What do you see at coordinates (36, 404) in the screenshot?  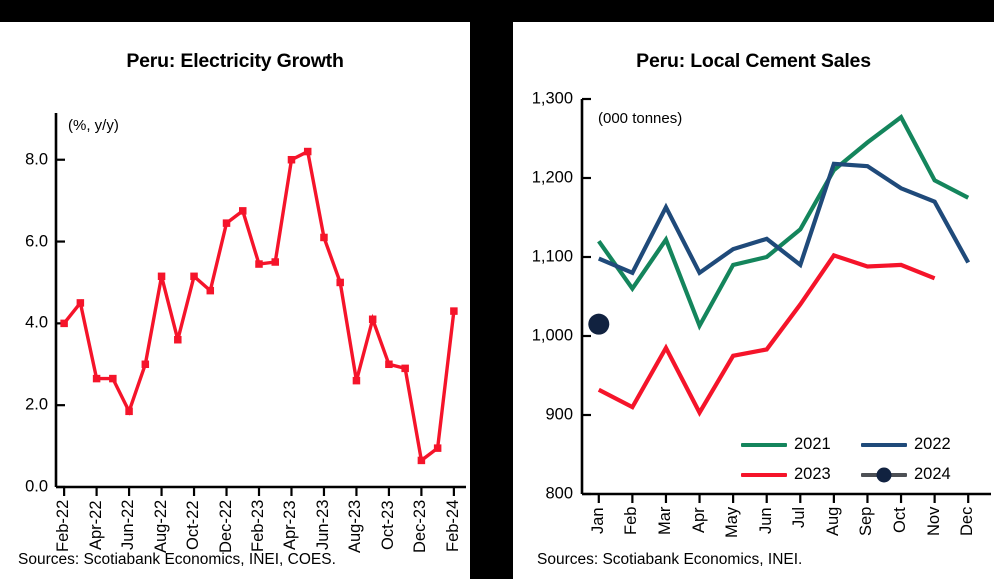 I see `y-axis-tick-label: 2.0` at bounding box center [36, 404].